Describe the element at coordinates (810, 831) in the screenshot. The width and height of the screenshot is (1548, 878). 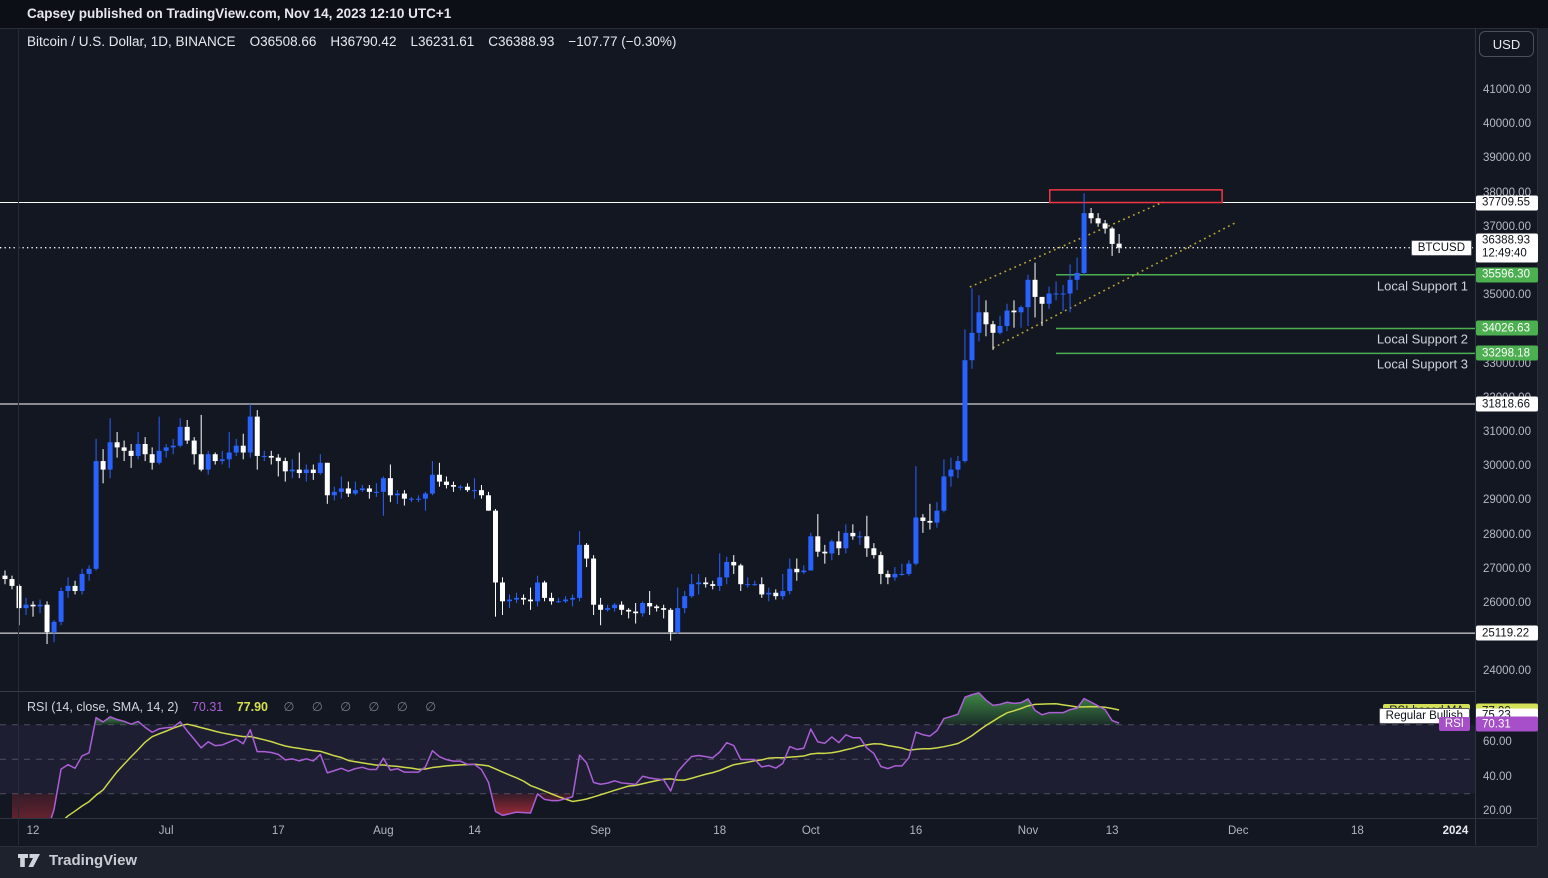
I see `time-tick: Oct` at that location.